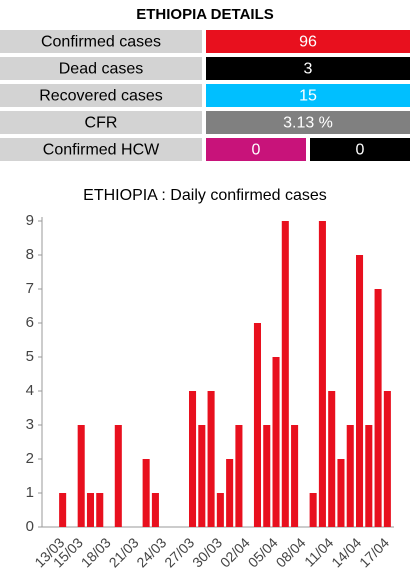 The image size is (410, 588). I want to click on y-tick-label: 5, so click(30, 356).